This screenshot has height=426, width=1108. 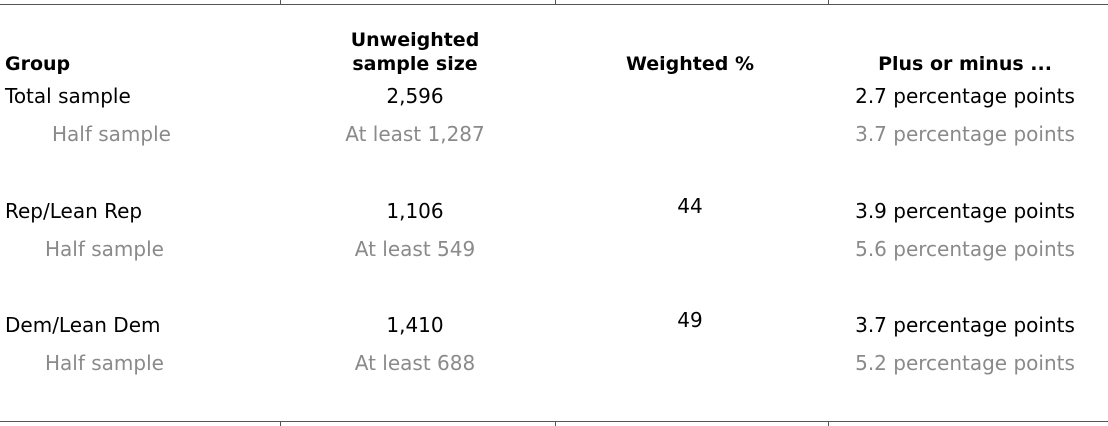 What do you see at coordinates (965, 211) in the screenshot?
I see `margin-of-error: 3.9 percentage points` at bounding box center [965, 211].